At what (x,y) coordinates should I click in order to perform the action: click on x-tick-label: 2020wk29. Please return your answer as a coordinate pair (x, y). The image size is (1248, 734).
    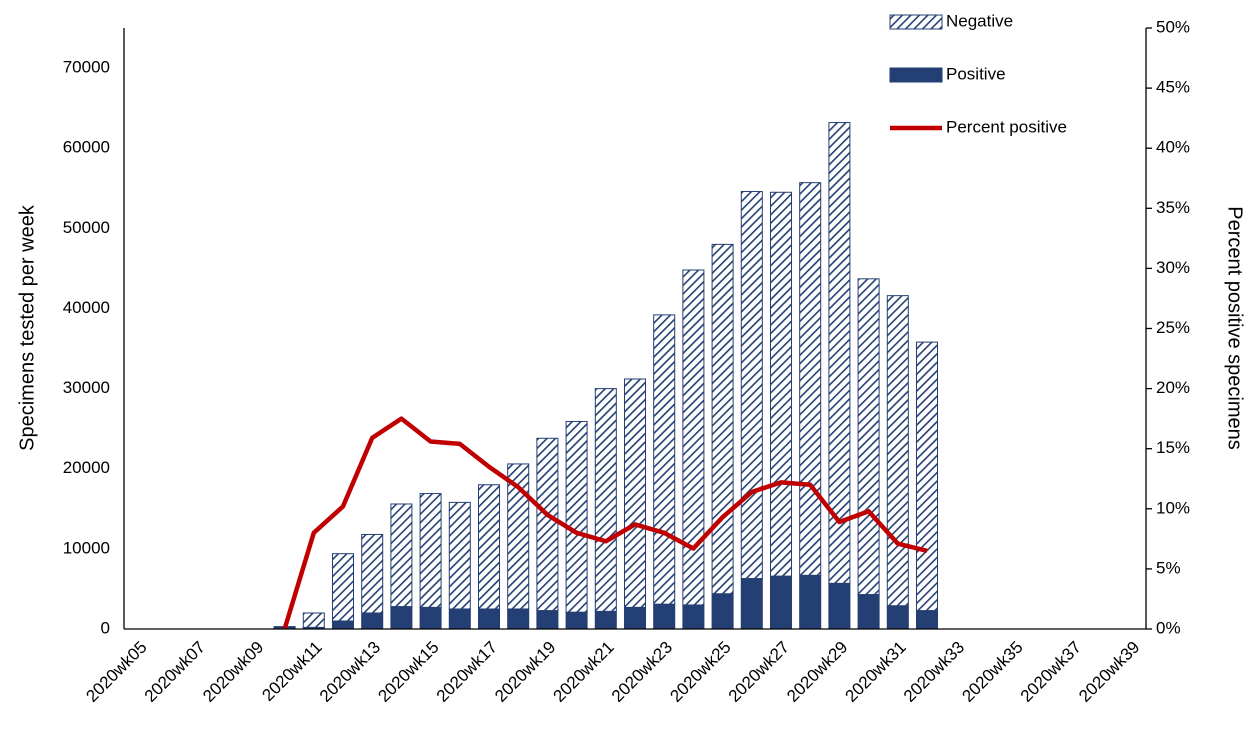
    Looking at the image, I should click on (817, 672).